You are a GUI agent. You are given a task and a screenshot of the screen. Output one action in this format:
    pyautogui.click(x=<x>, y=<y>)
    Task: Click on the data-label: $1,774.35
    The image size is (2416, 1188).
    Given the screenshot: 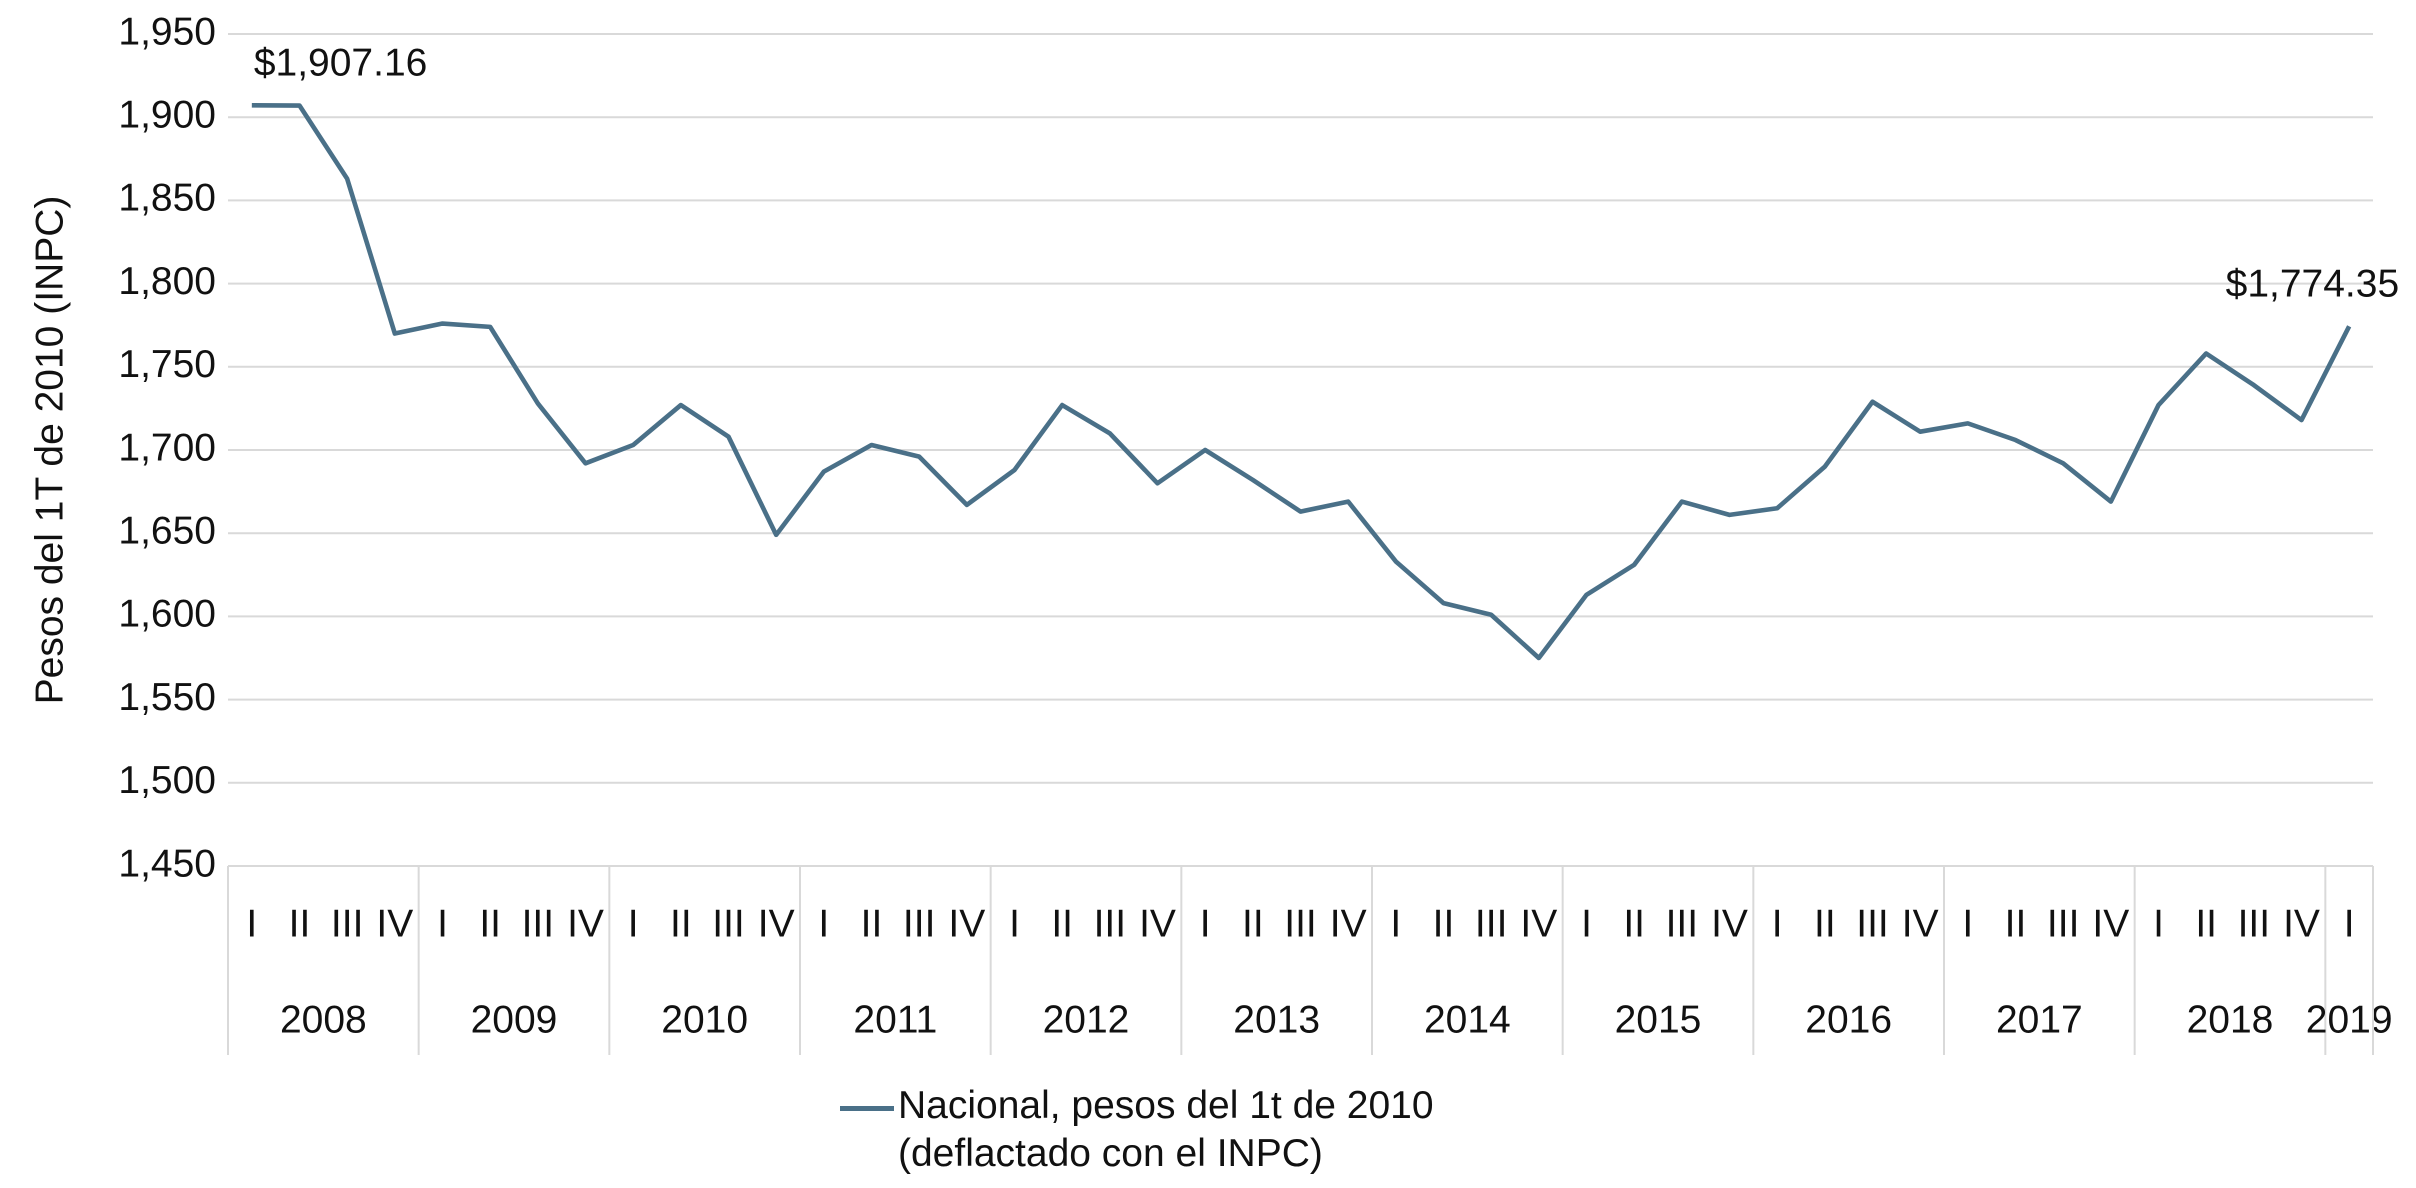 What is the action you would take?
    pyautogui.click(x=2313, y=284)
    